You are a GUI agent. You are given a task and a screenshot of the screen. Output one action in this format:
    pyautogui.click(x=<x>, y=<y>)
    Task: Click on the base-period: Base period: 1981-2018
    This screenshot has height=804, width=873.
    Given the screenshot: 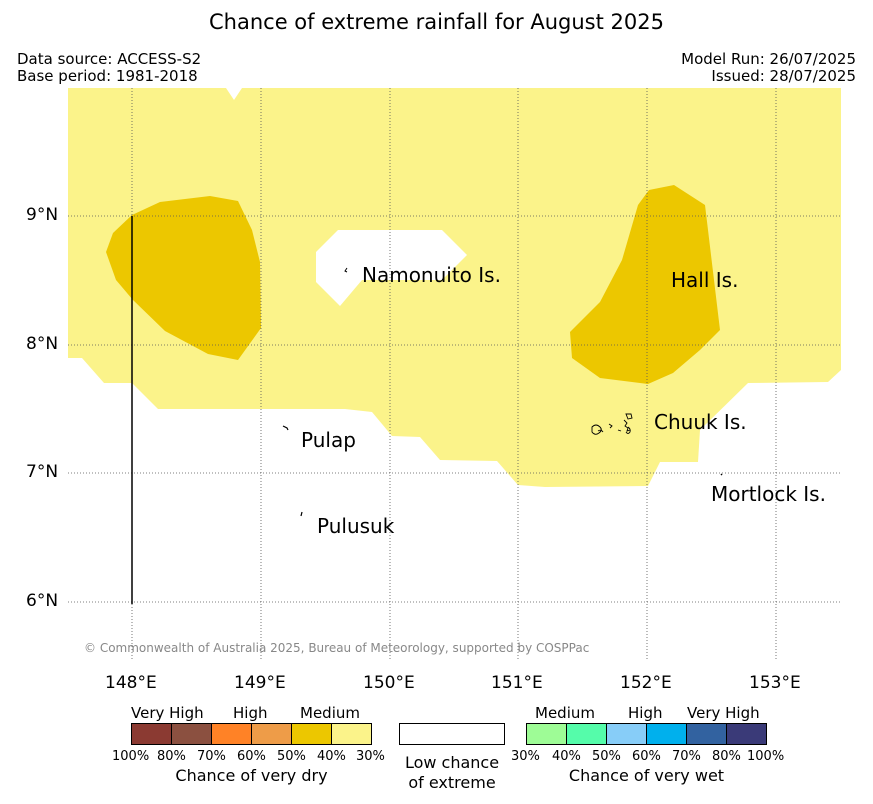 What is the action you would take?
    pyautogui.click(x=107, y=76)
    